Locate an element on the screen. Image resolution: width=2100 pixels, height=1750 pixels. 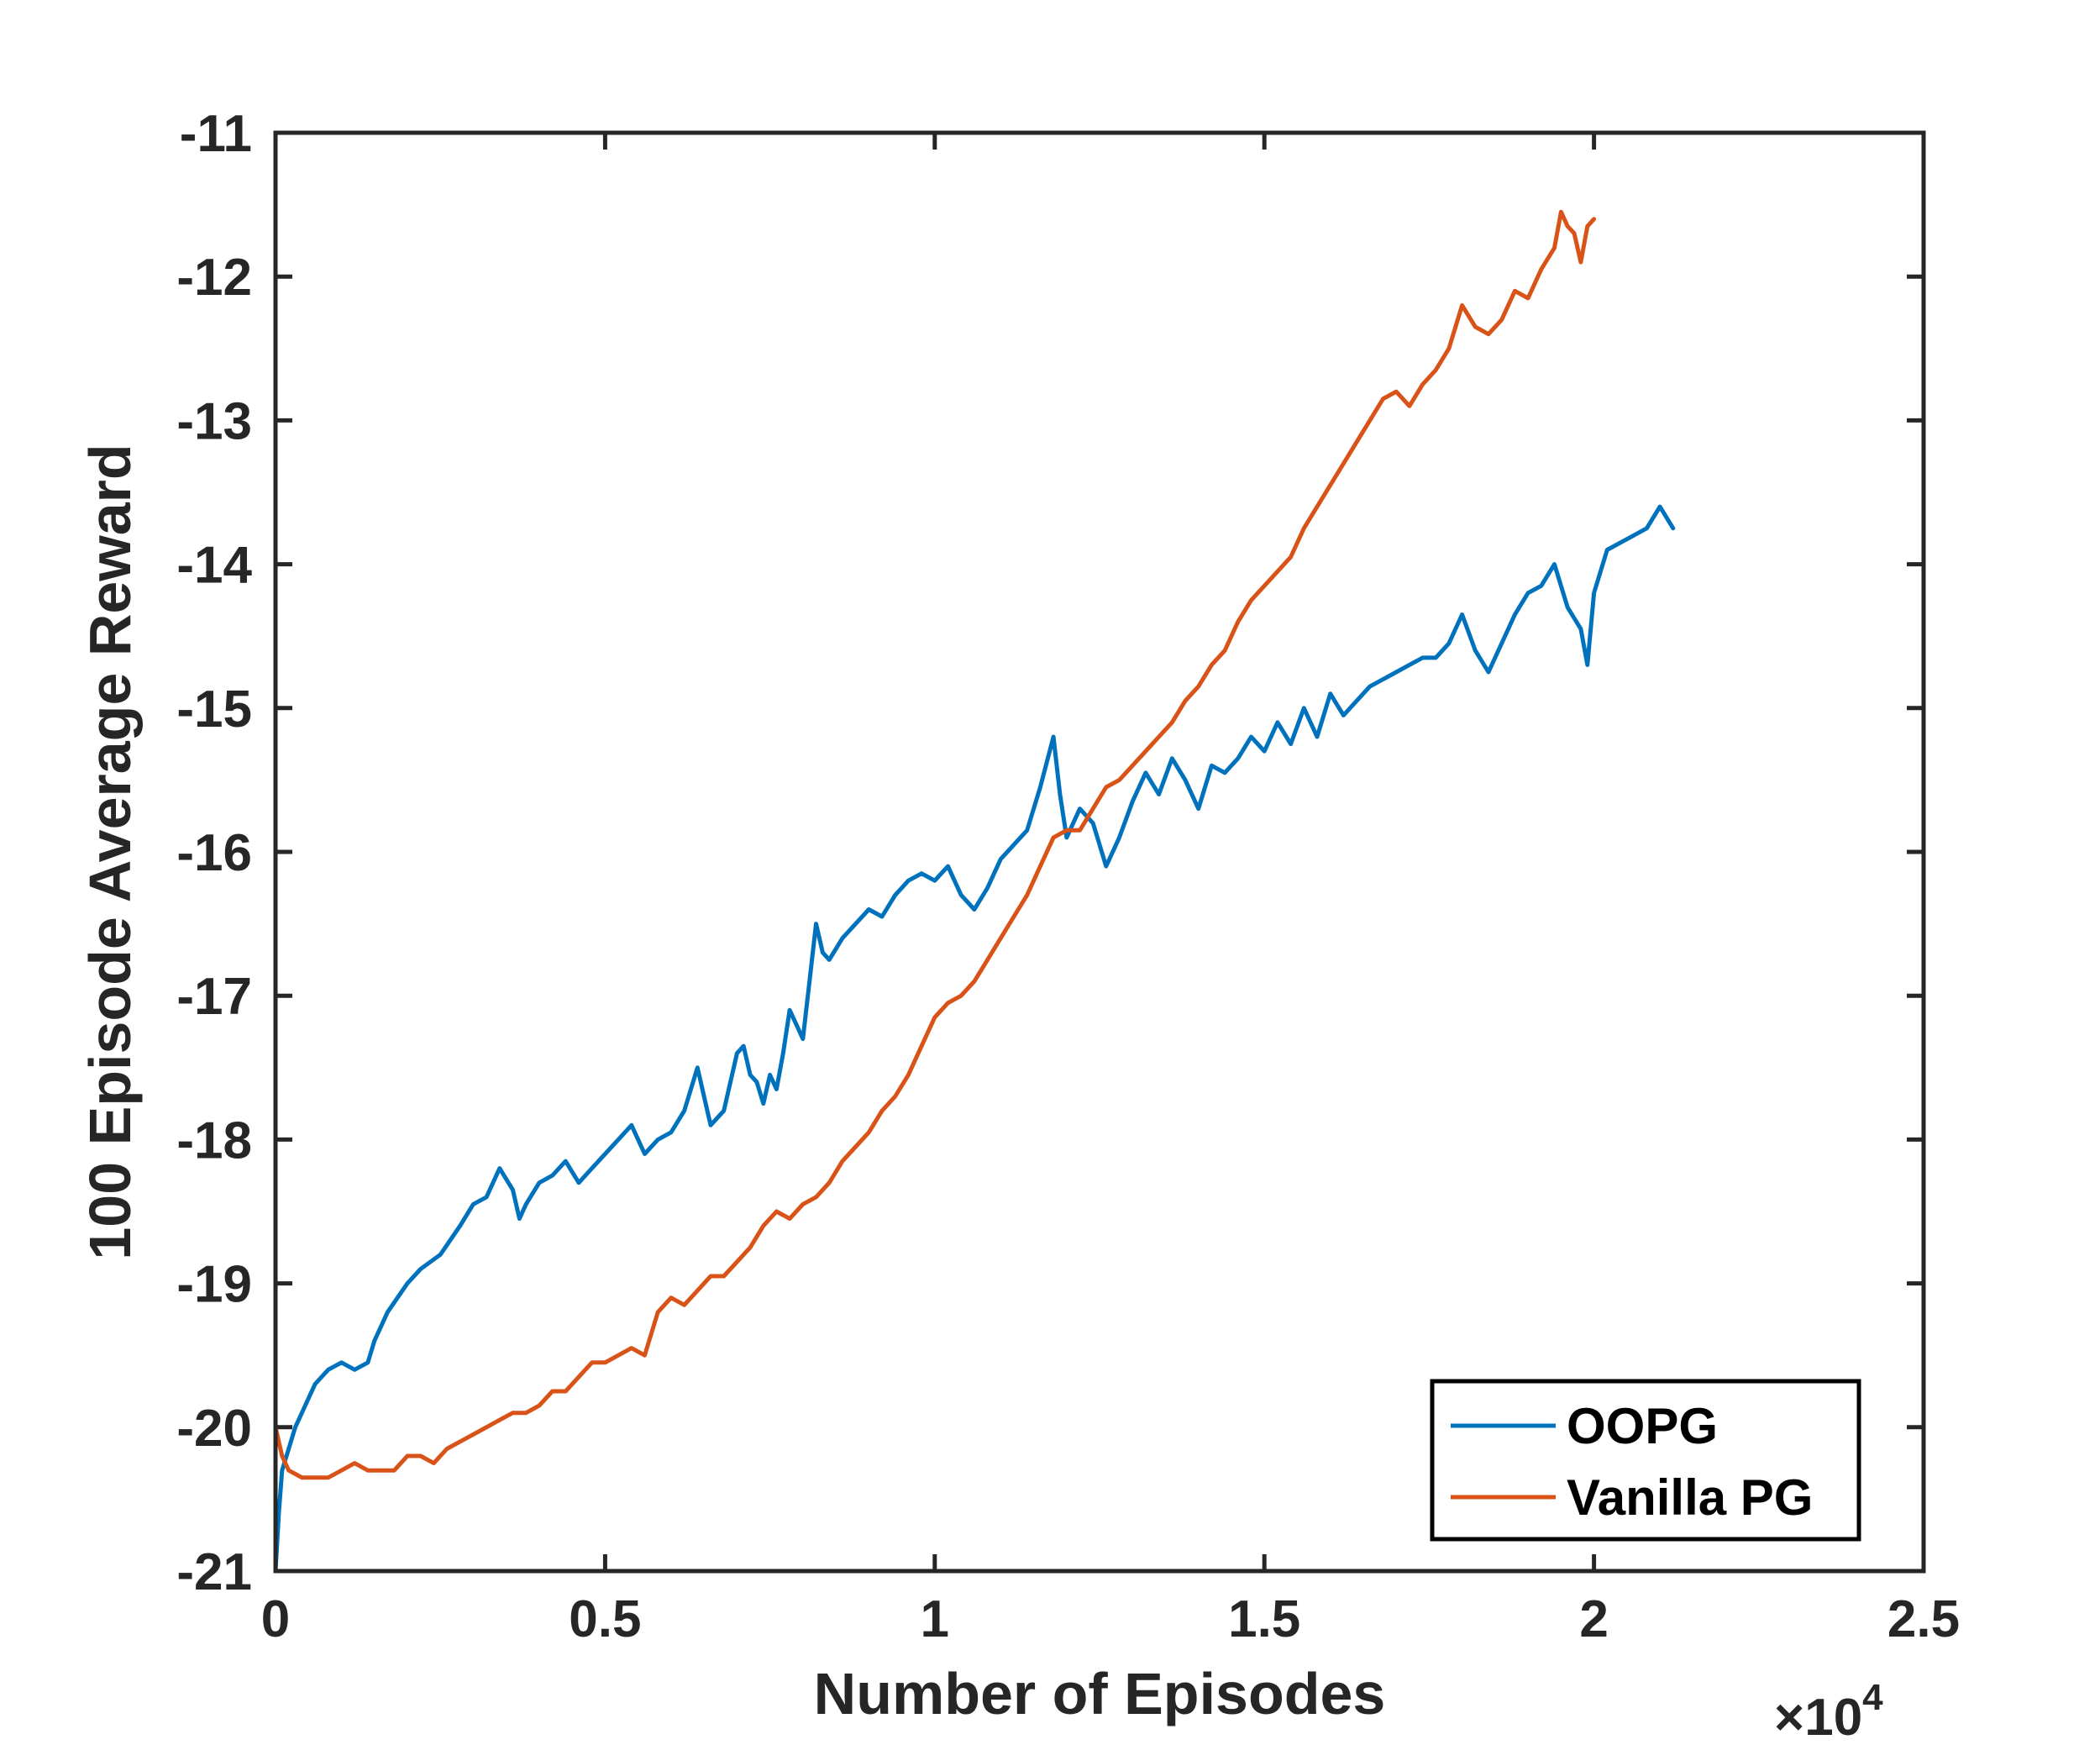
x-multiplier-exponent: 4 is located at coordinates (1872, 1698).